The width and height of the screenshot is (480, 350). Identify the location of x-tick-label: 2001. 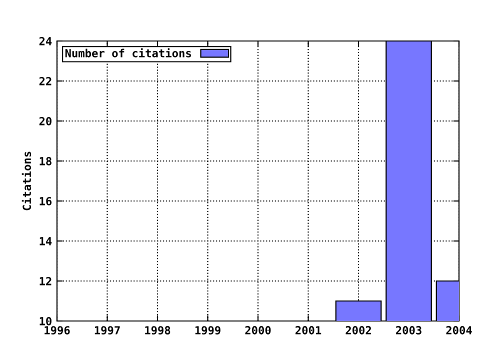
(308, 330).